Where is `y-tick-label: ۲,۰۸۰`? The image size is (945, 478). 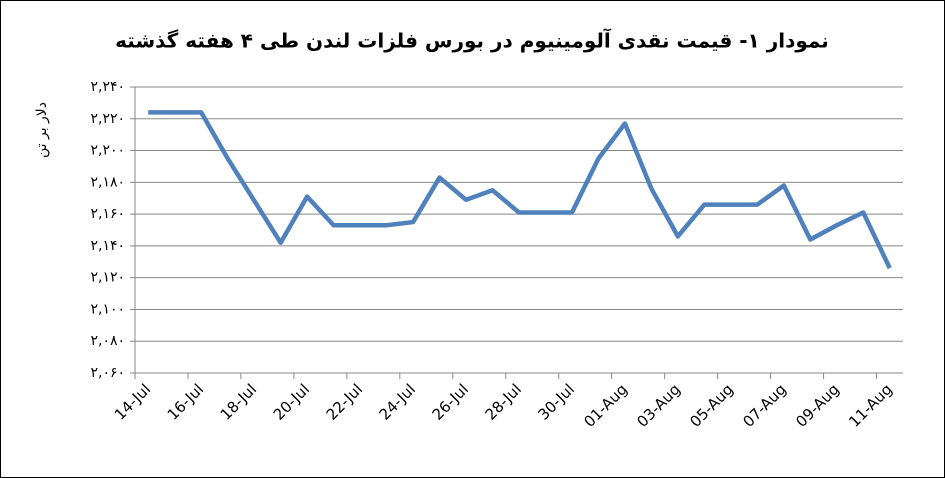 y-tick-label: ۲,۰۸۰ is located at coordinates (107, 341).